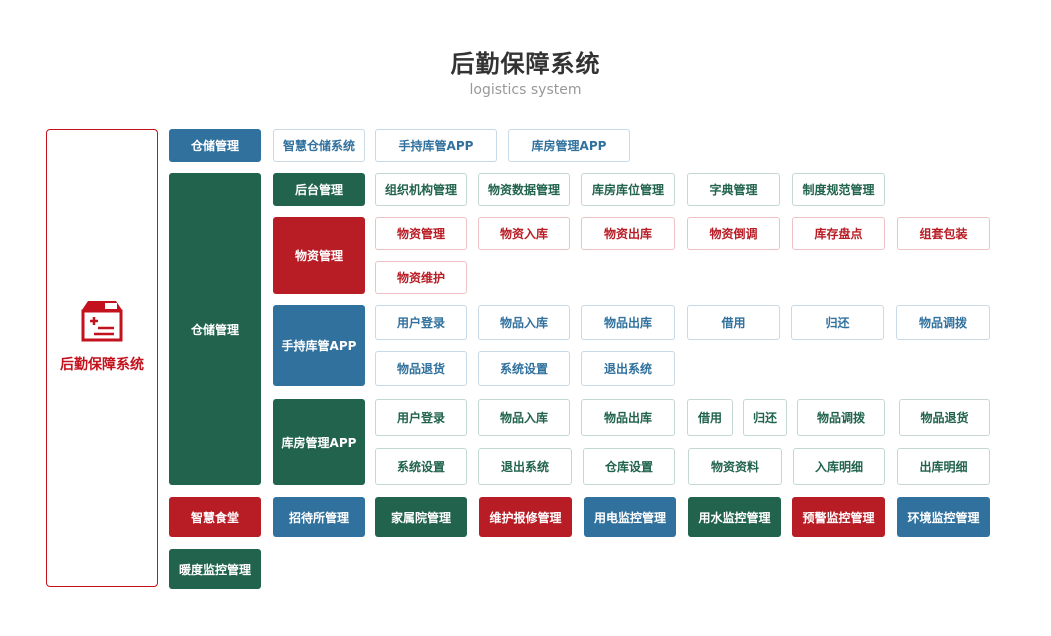  What do you see at coordinates (524, 368) in the screenshot?
I see `handheld-item: 系统设置` at bounding box center [524, 368].